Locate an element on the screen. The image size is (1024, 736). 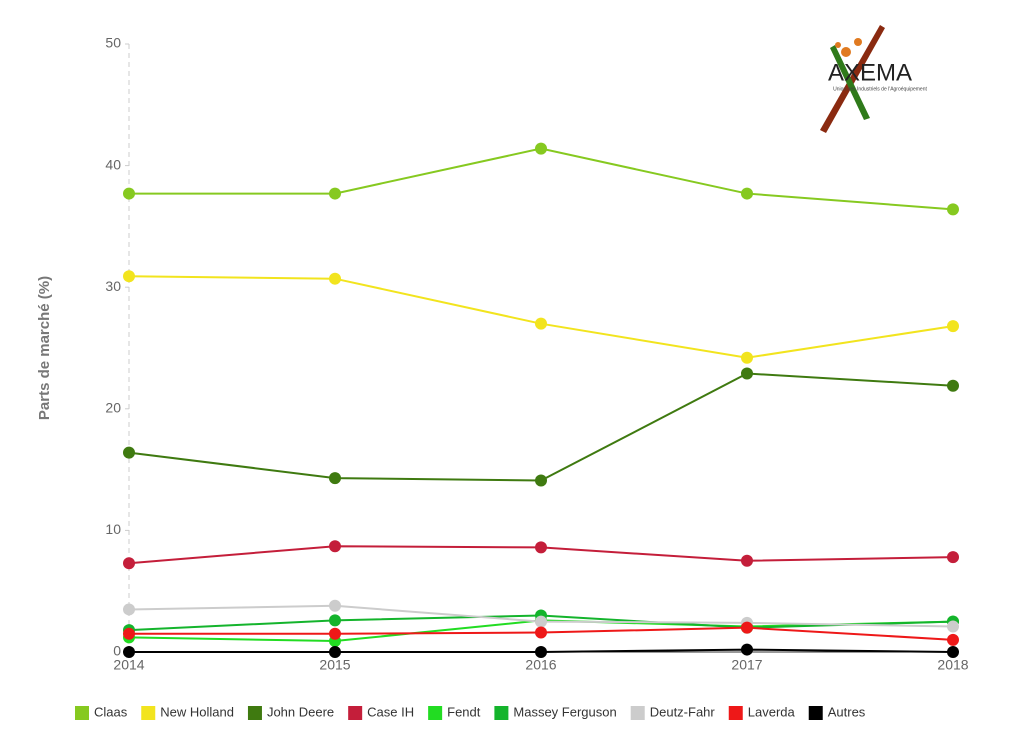
y-tick-label: 0 is located at coordinates (117, 651).